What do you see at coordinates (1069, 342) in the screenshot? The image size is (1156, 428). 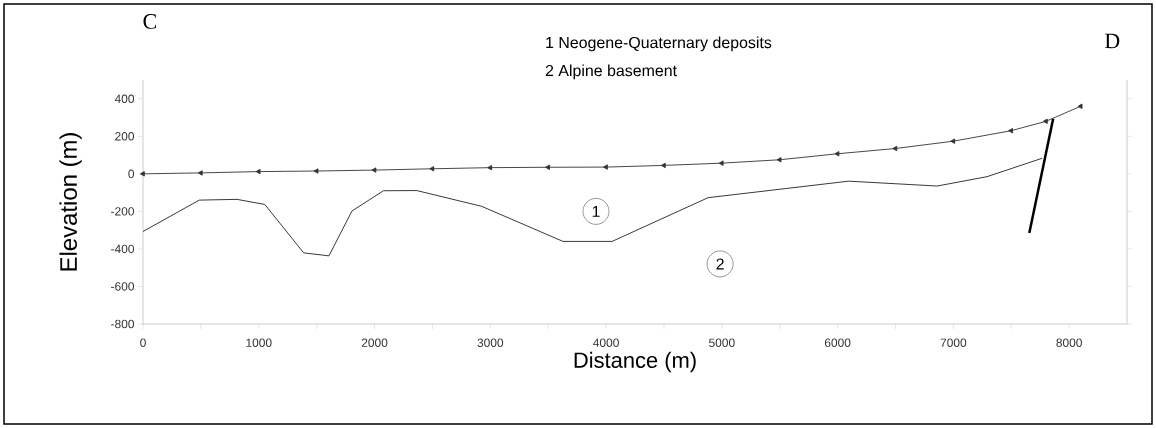 I see `x-tick-label: 8000` at bounding box center [1069, 342].